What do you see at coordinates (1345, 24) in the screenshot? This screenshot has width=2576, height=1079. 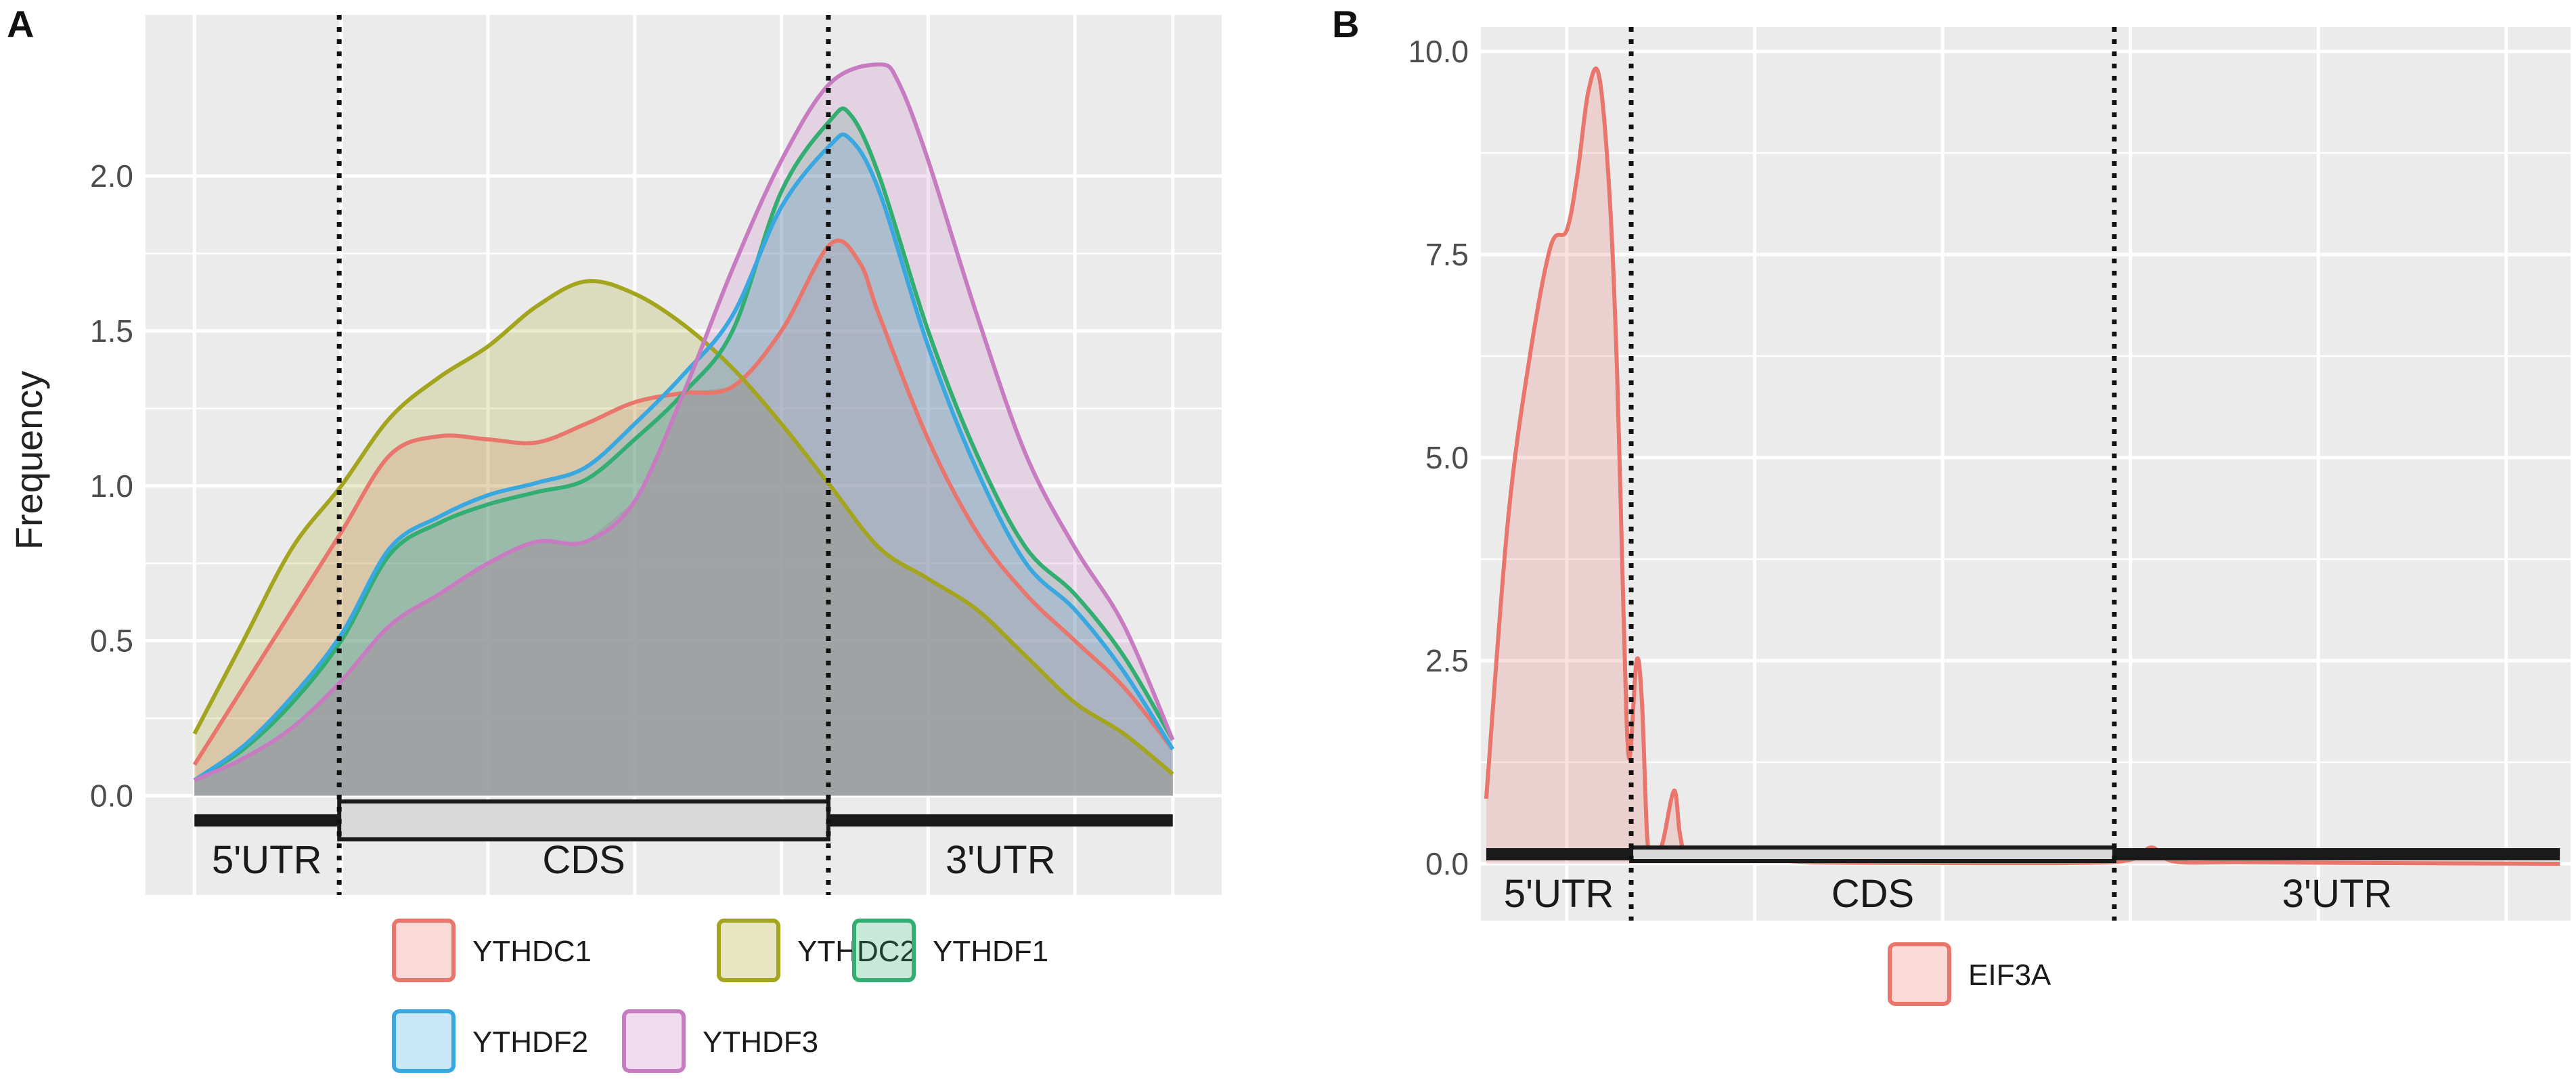 I see `panel-b-label: B` at bounding box center [1345, 24].